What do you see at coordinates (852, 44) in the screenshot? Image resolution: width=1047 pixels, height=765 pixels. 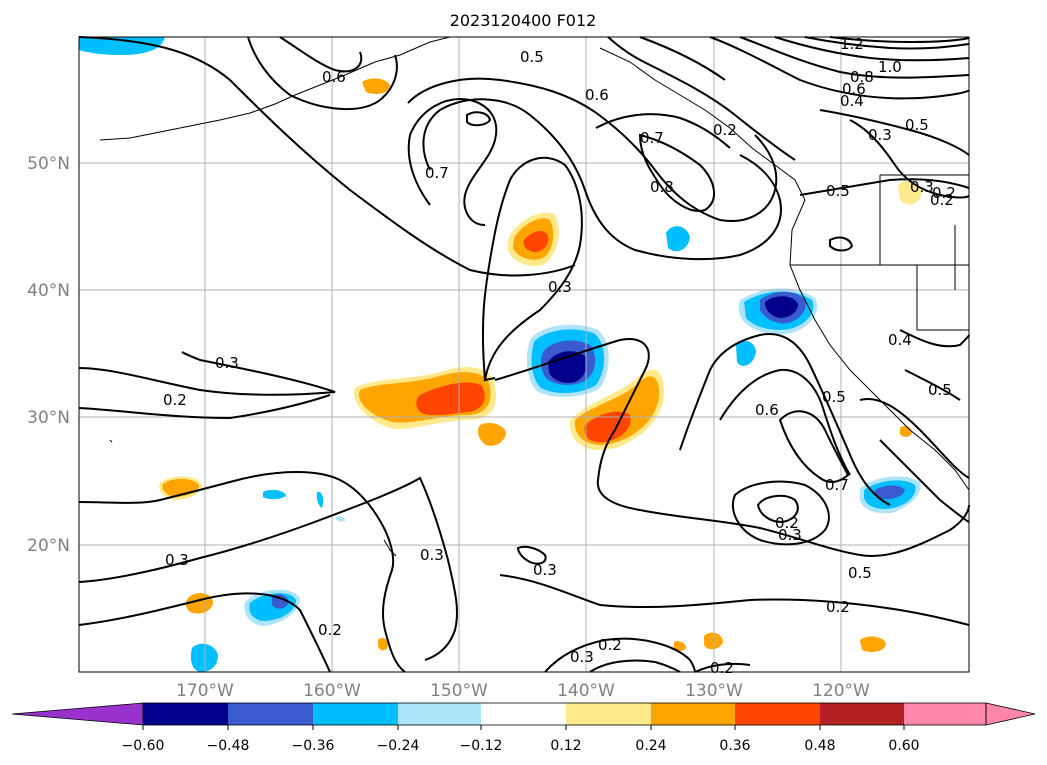 I see `contour-label: 1.2` at bounding box center [852, 44].